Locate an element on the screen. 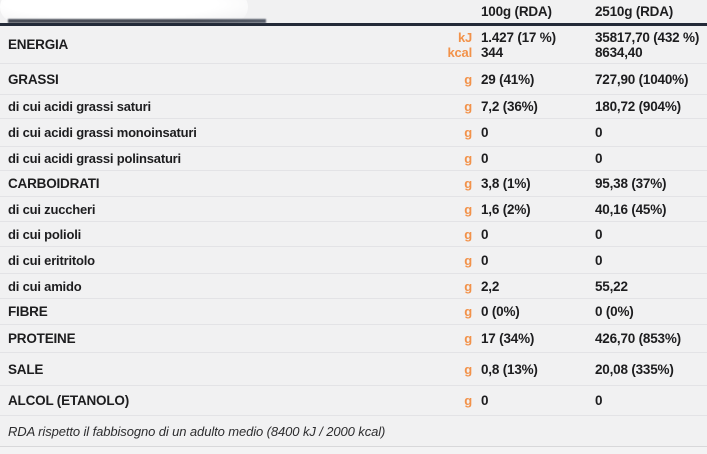  value-100g: 17 (34%) is located at coordinates (508, 338).